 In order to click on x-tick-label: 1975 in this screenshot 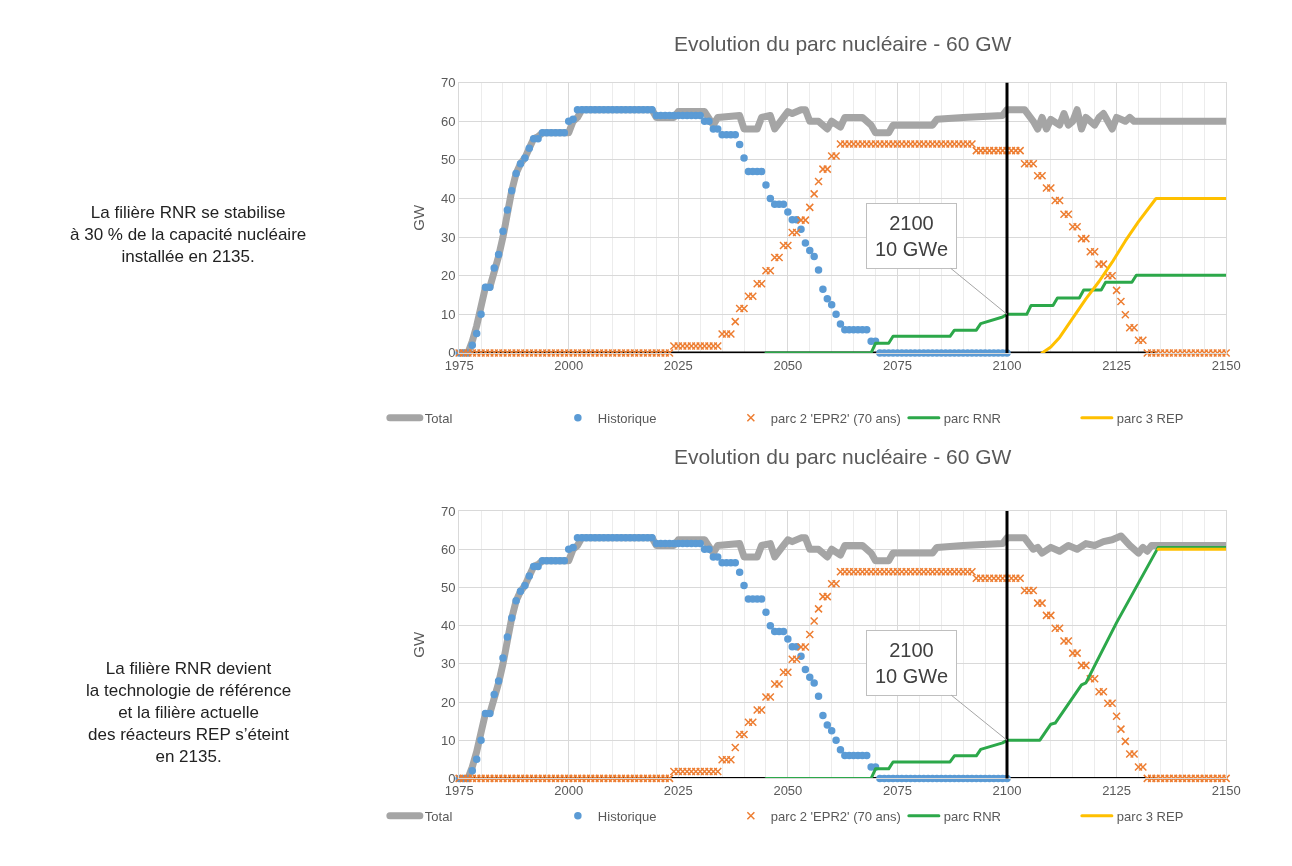, I will do `click(459, 790)`.